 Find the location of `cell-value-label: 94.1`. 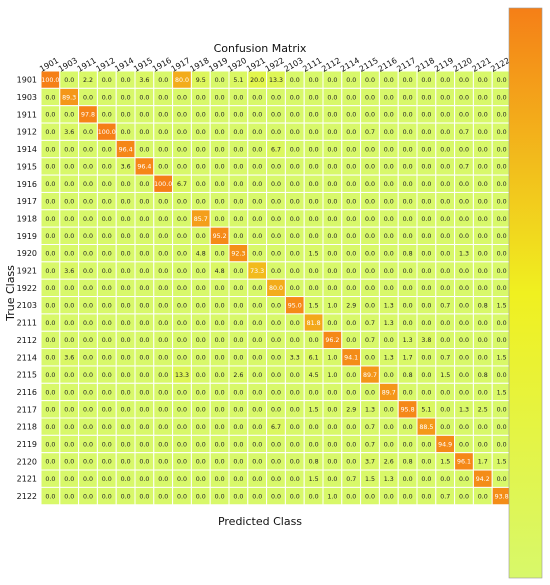

cell-value-label: 94.1 is located at coordinates (351, 358).